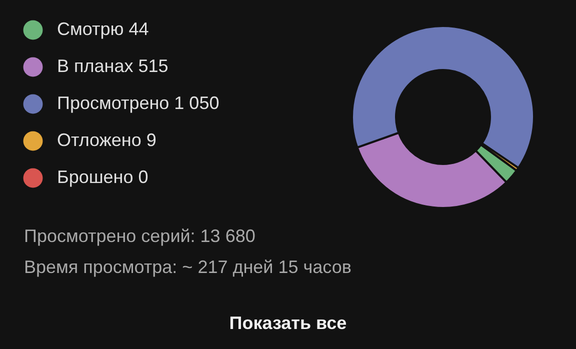 The height and width of the screenshot is (349, 576). Describe the element at coordinates (288, 323) in the screenshot. I see `text: Показать все` at that location.